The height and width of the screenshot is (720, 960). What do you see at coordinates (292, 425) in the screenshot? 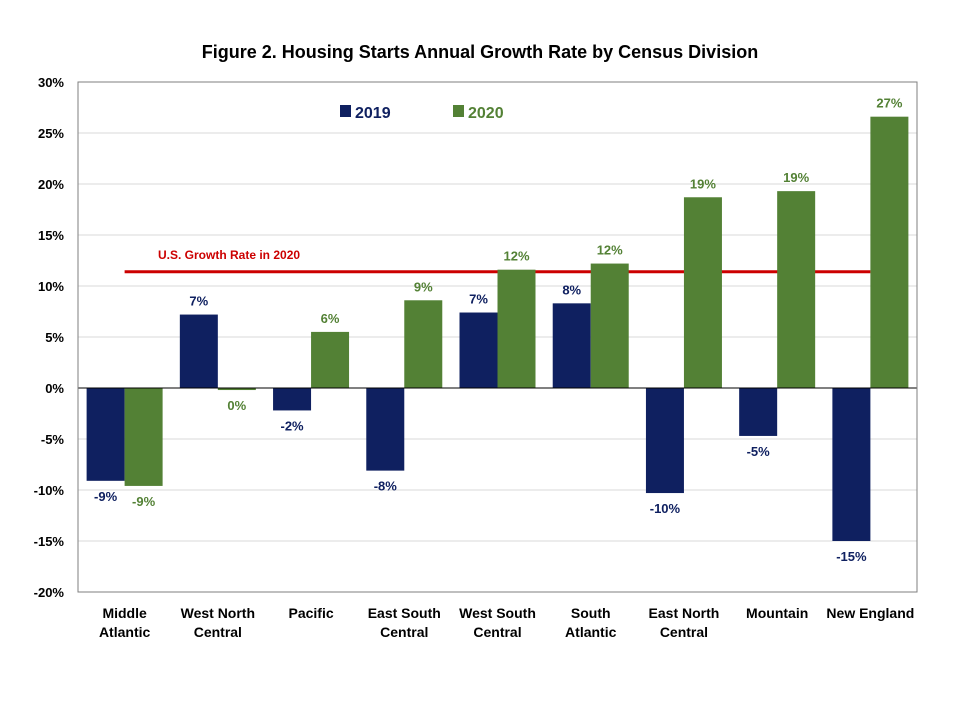
I see `data-label-2019: -2%` at bounding box center [292, 425].